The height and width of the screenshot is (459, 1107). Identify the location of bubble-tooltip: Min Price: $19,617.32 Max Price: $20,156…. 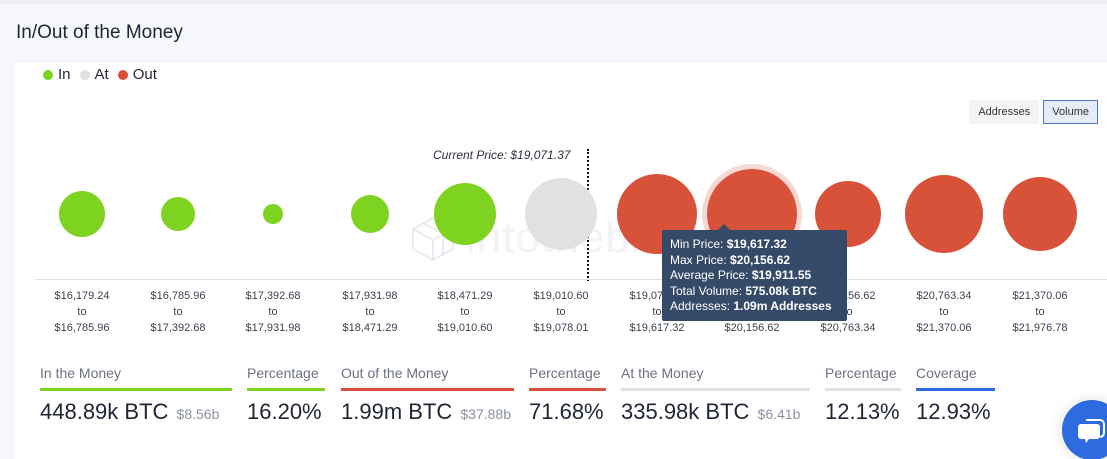
(754, 272).